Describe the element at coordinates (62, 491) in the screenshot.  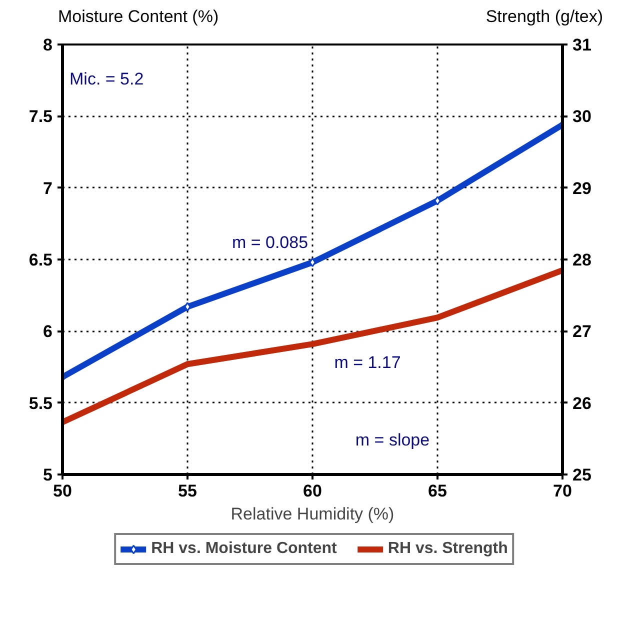
I see `x-tick-label: 50` at that location.